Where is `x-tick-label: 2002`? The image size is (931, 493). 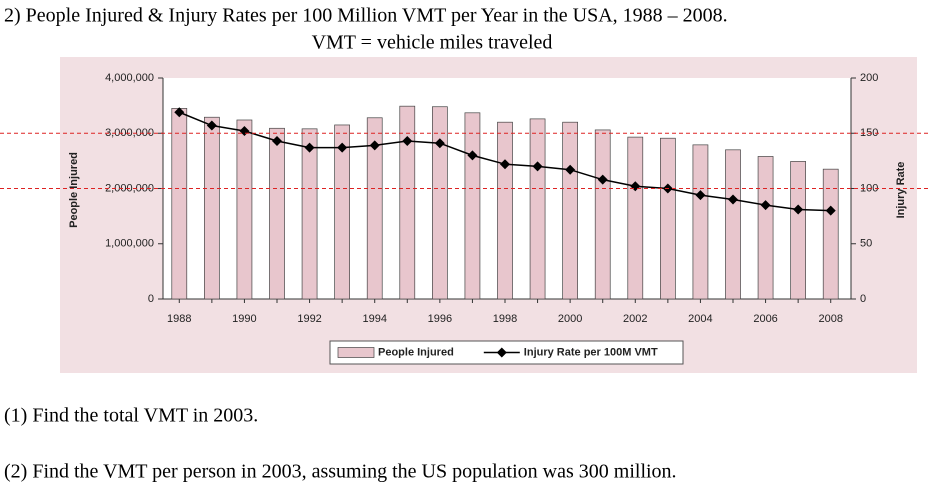 x-tick-label: 2002 is located at coordinates (635, 319).